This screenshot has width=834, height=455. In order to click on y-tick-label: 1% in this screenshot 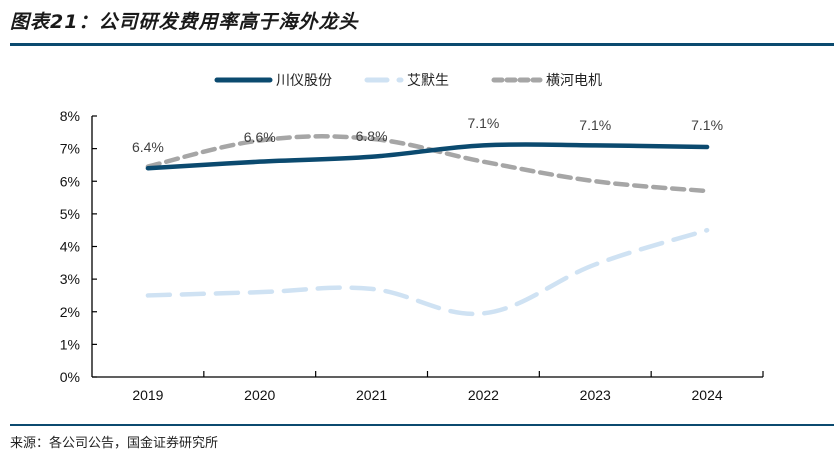, I will do `click(70, 344)`.